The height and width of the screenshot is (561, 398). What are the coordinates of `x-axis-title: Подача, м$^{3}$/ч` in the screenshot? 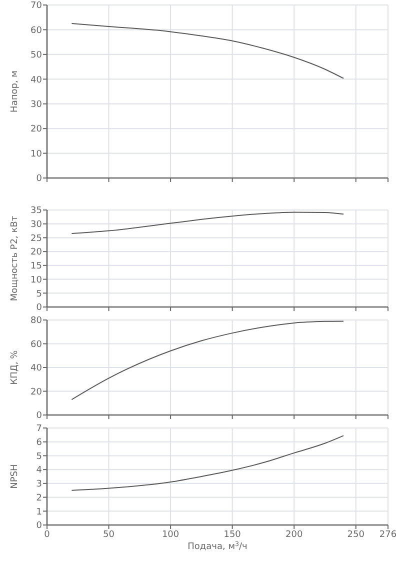 It's located at (218, 546).